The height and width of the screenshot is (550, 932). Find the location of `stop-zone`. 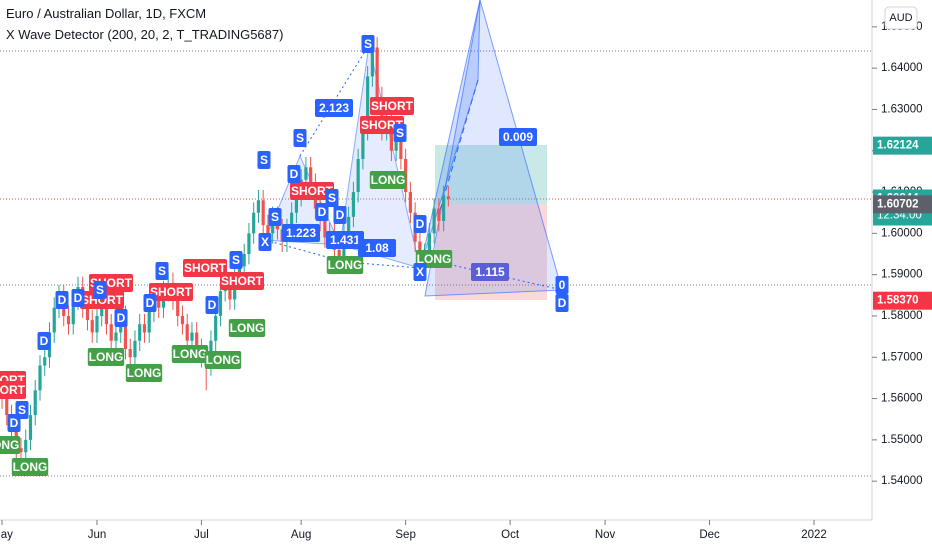

stop-zone is located at coordinates (491, 252).